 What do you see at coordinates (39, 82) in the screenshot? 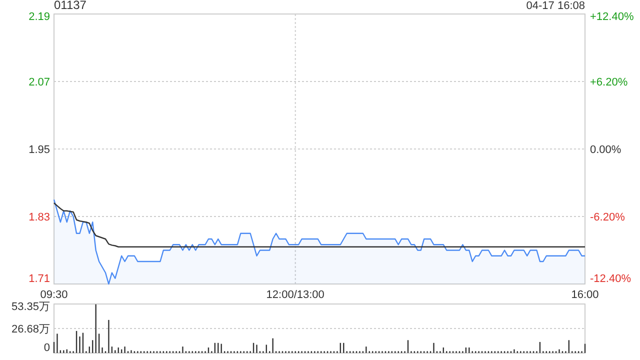
I see `y-tick-label: 2.07` at bounding box center [39, 82].